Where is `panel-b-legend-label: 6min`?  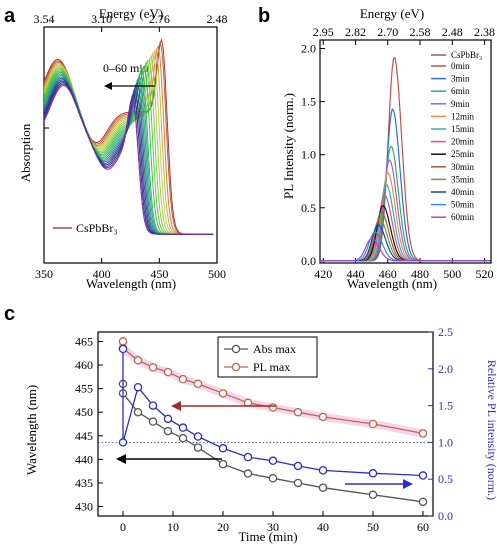 panel-b-legend-label: 6min is located at coordinates (460, 91).